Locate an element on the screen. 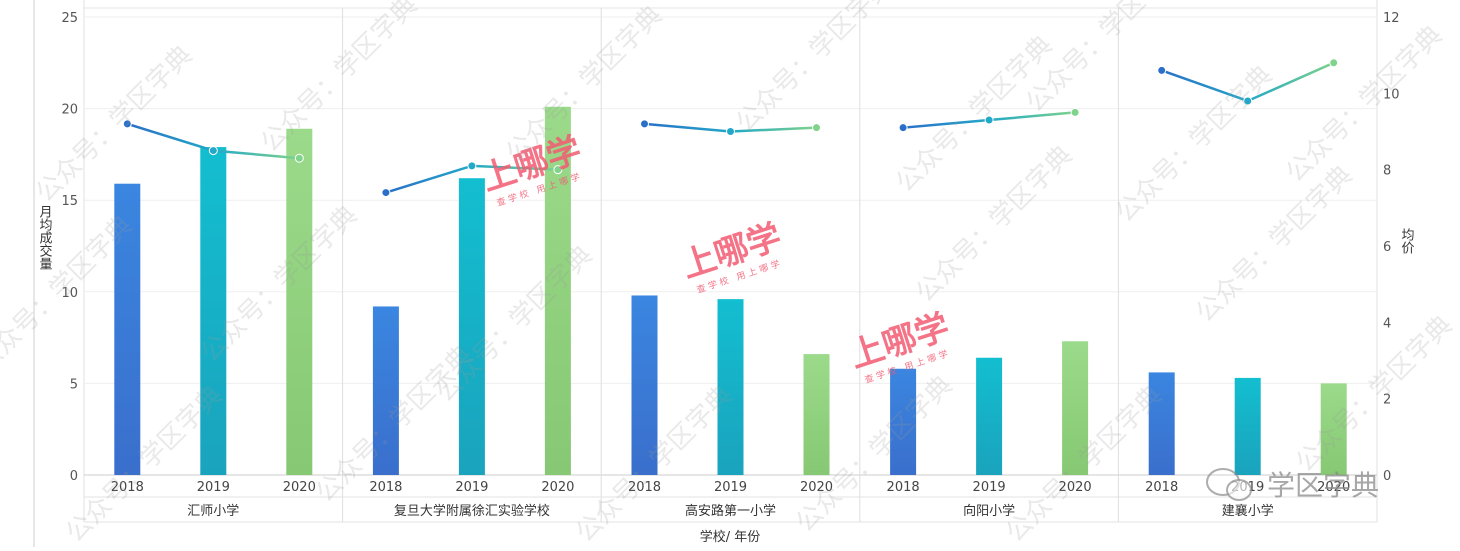 This screenshot has height=551, width=1460. x-tick-label-school: 高安路第一小学 is located at coordinates (730, 511).